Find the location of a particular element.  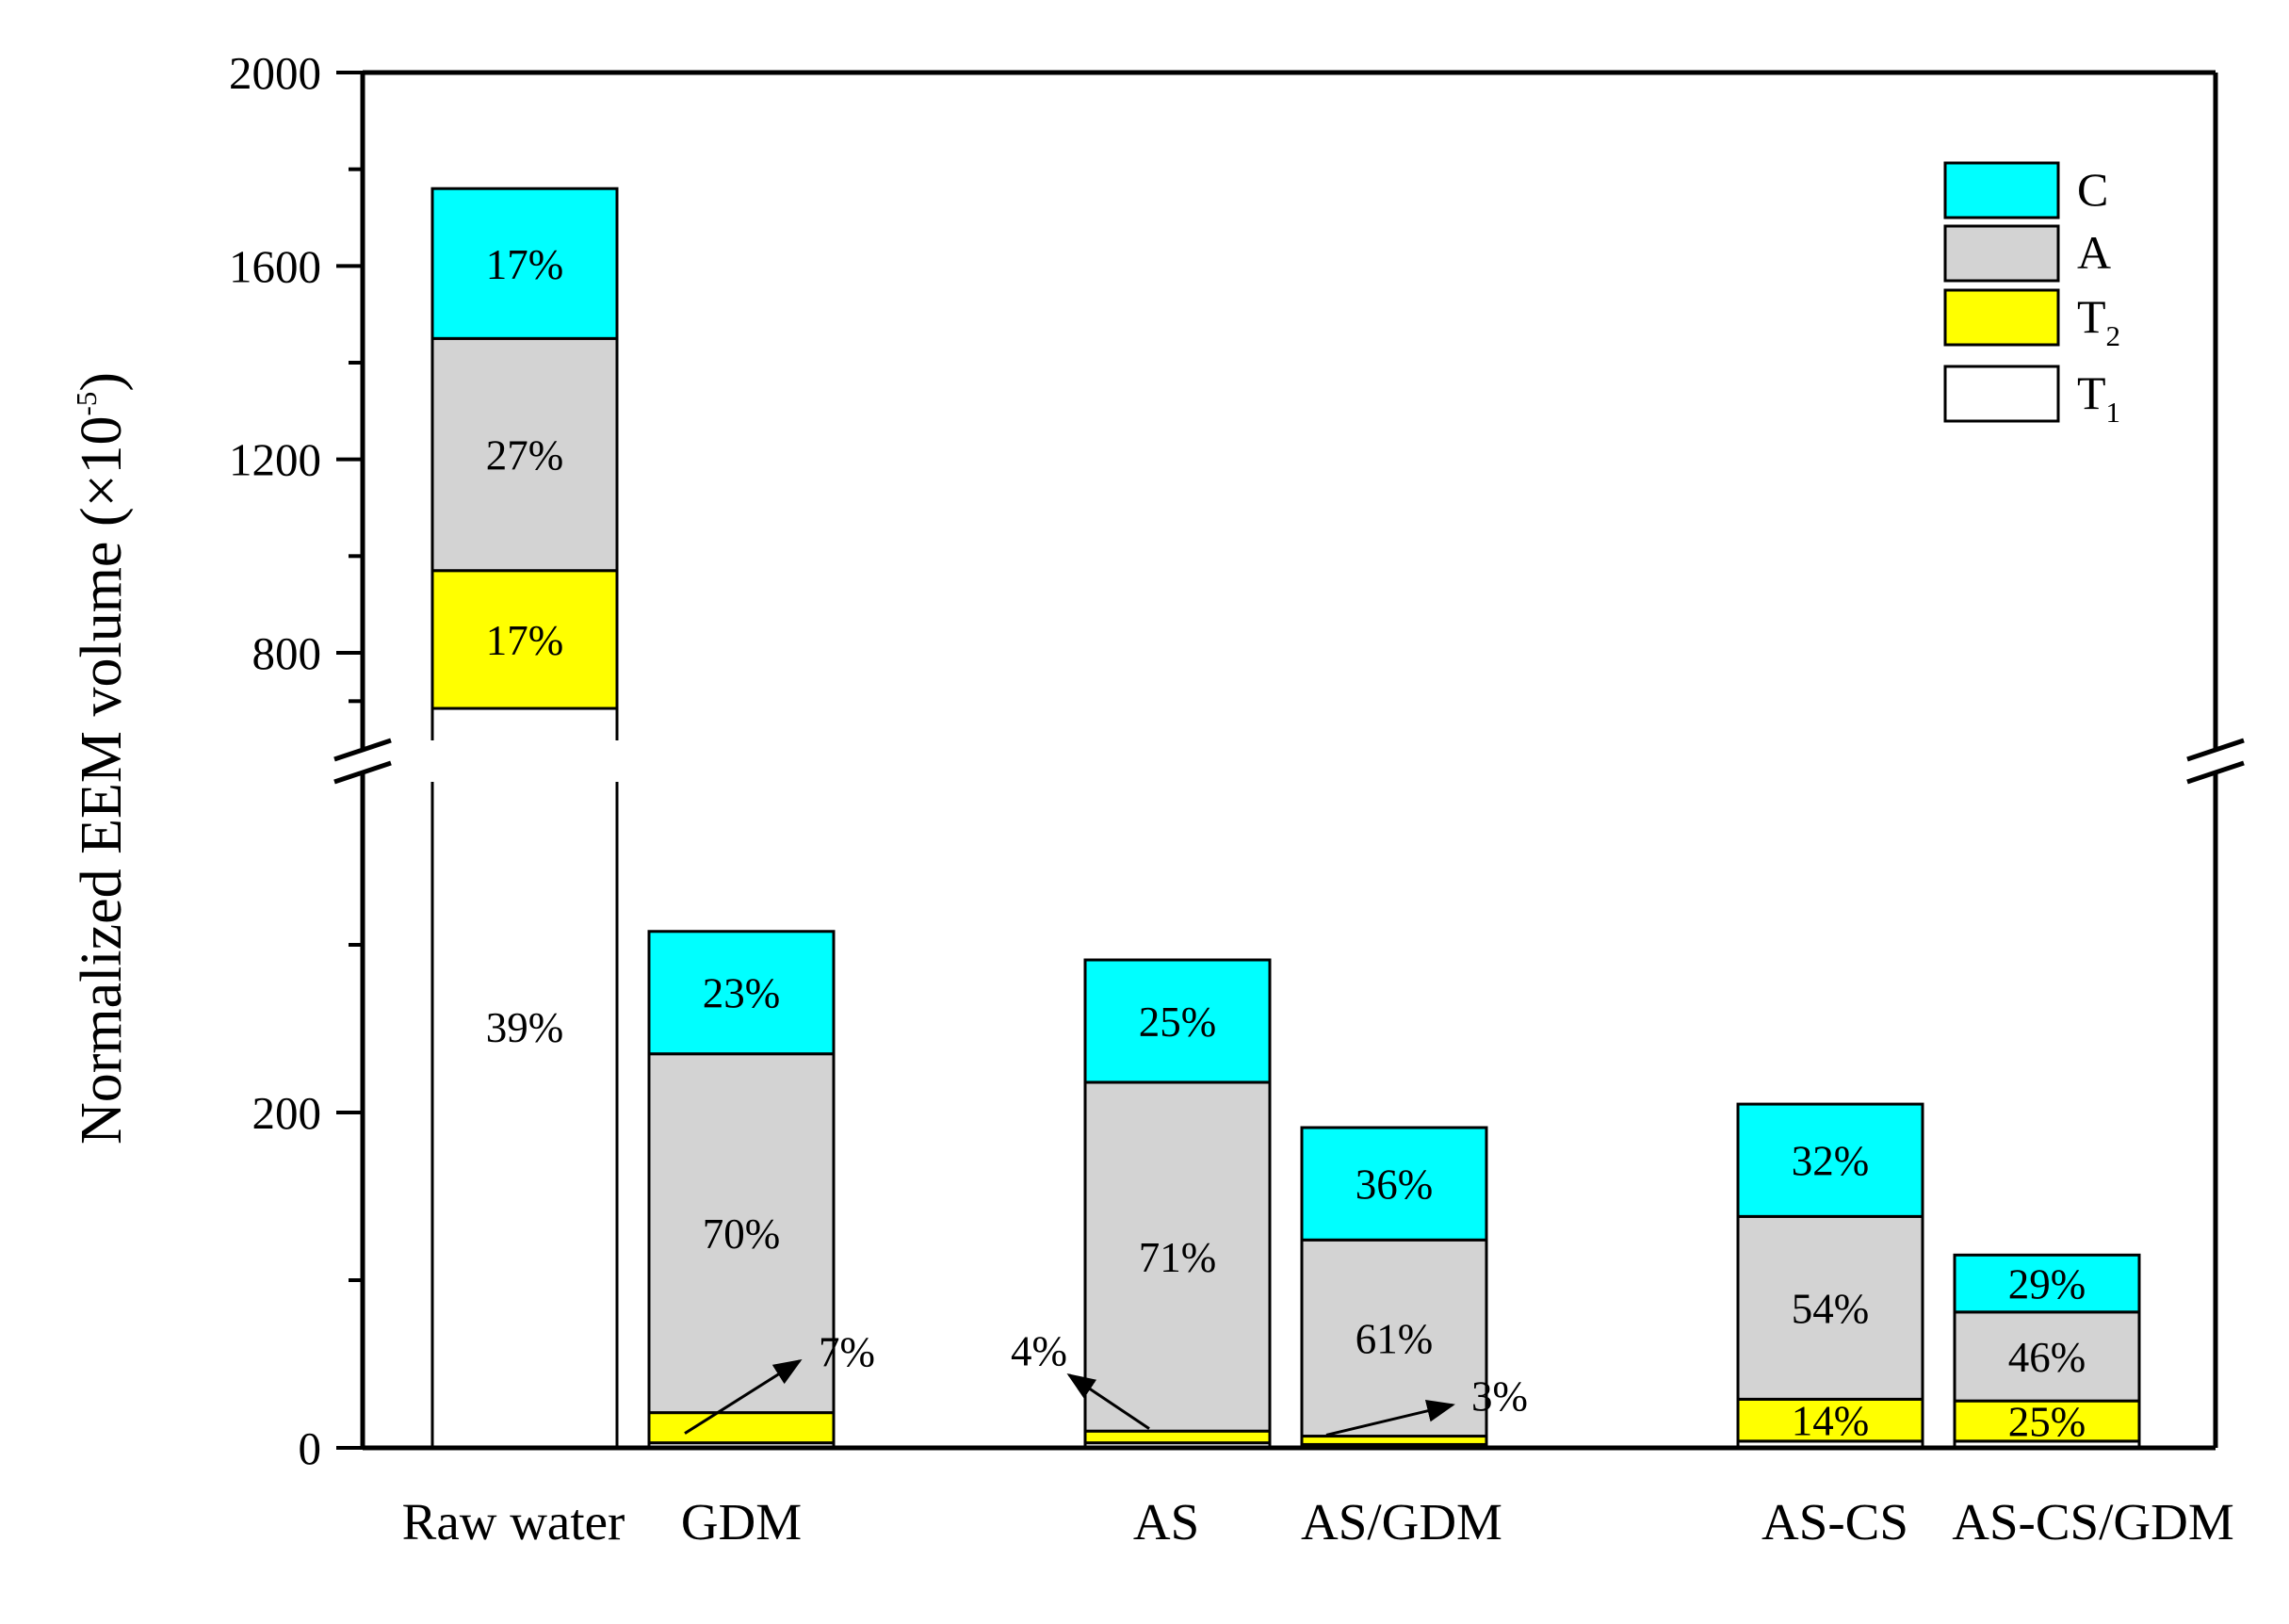

bar-as-cs-a is located at coordinates (1830, 1307).